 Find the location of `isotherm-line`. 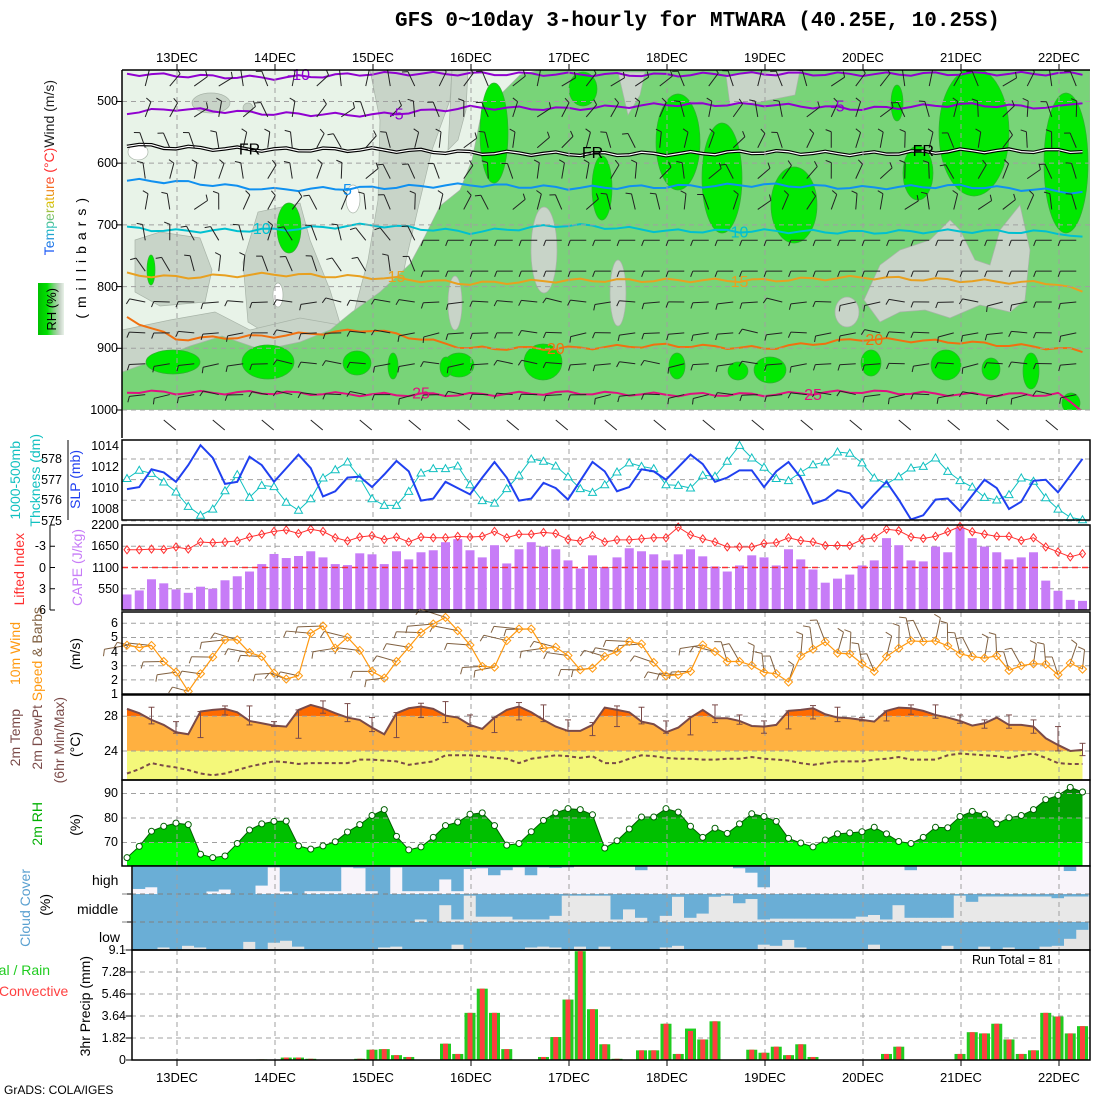

isotherm-line is located at coordinates (604, 75).